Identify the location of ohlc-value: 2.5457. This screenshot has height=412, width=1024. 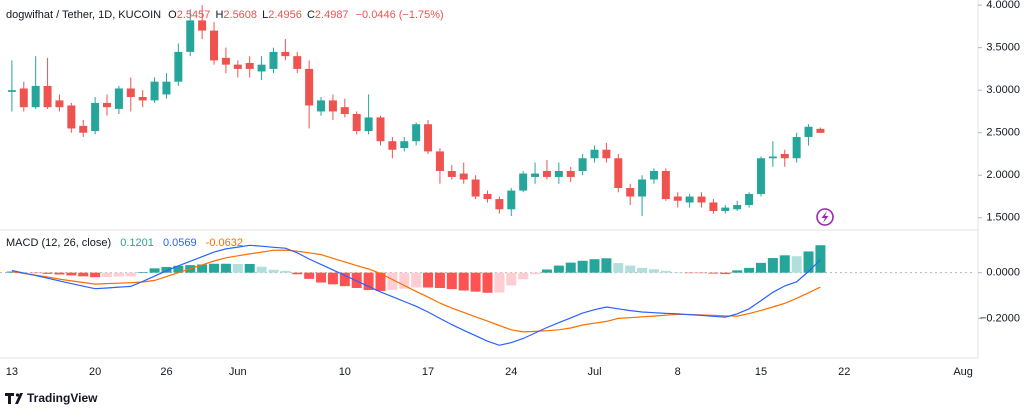
(194, 15).